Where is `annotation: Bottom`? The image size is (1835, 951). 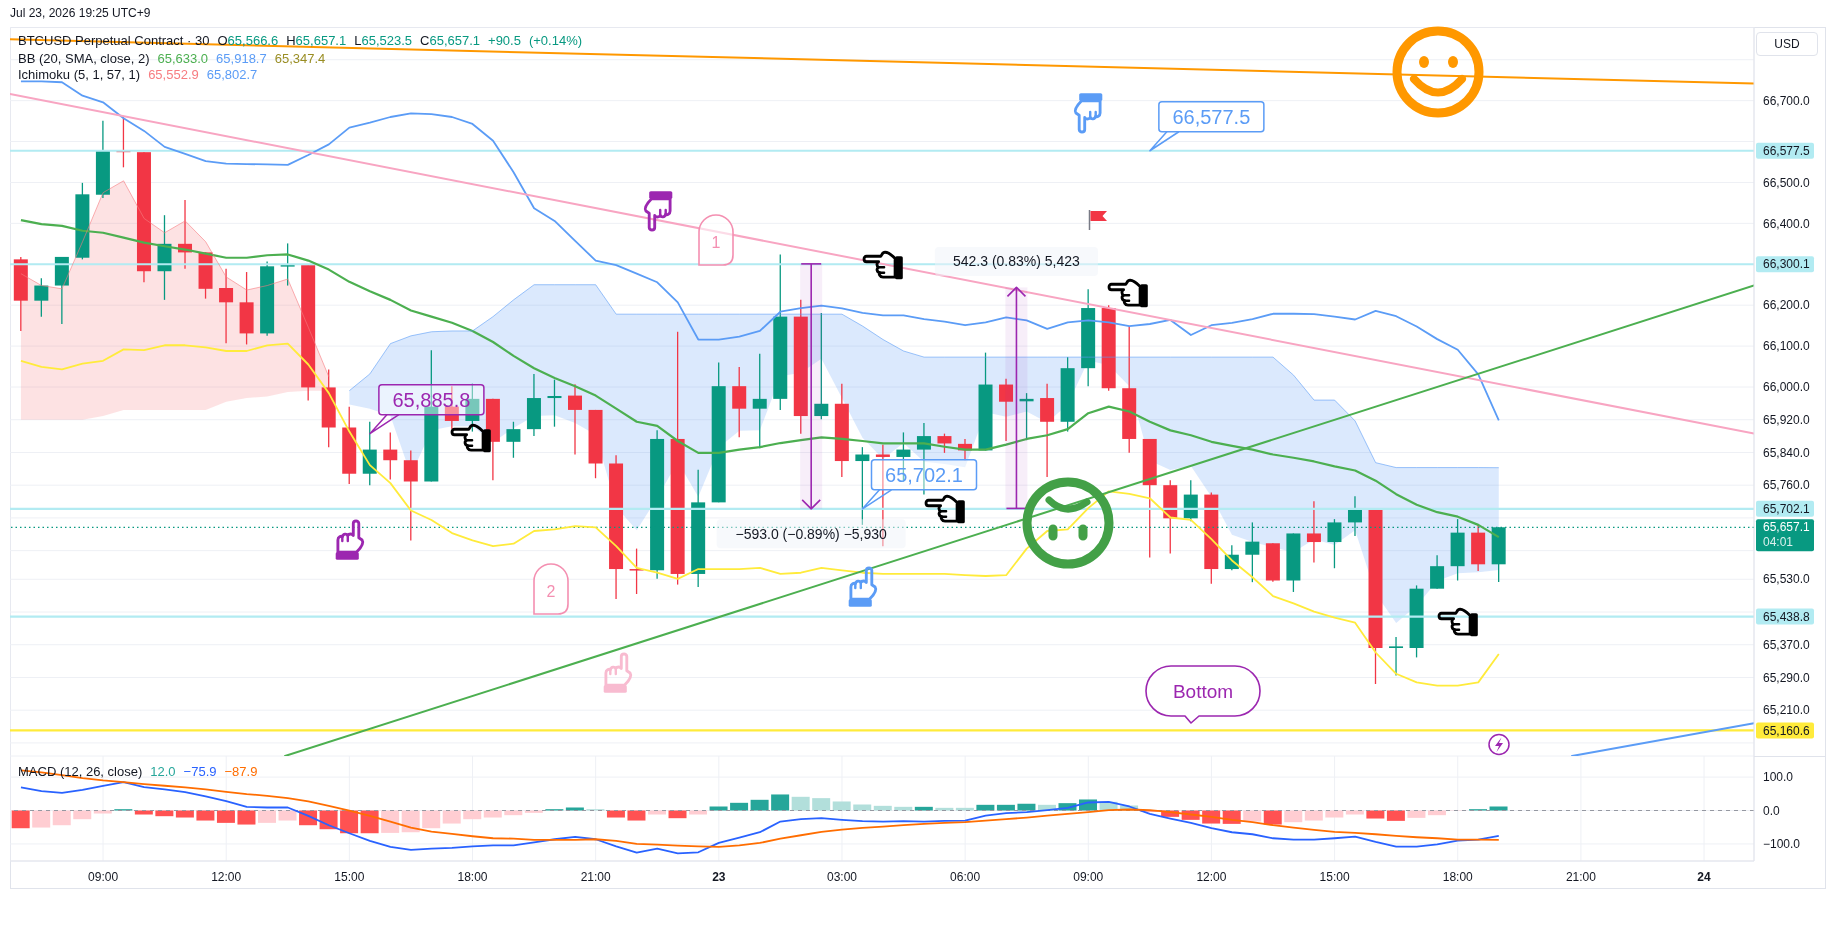 annotation: Bottom is located at coordinates (1203, 691).